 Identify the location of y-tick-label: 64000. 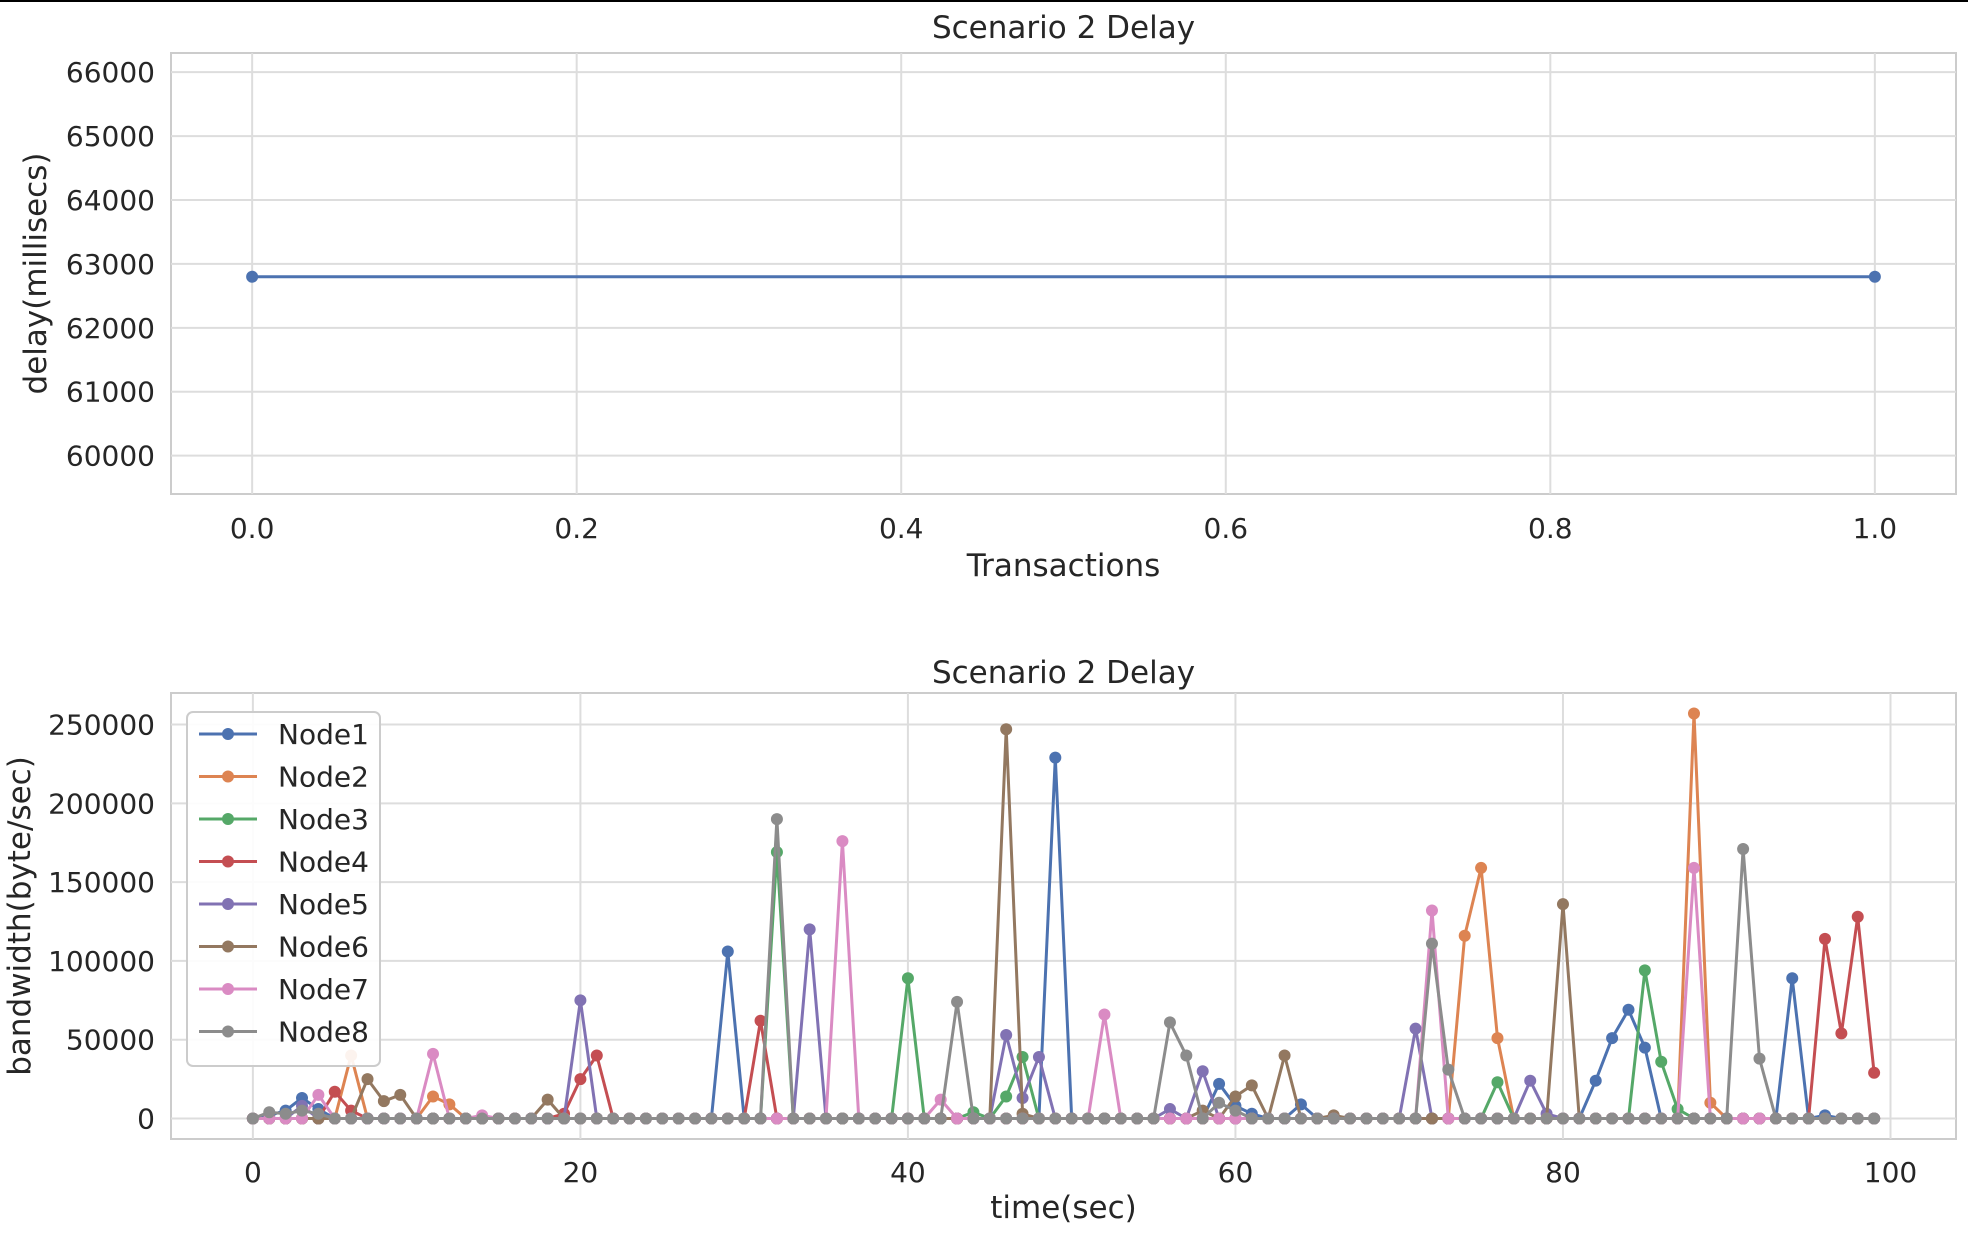
(110, 200).